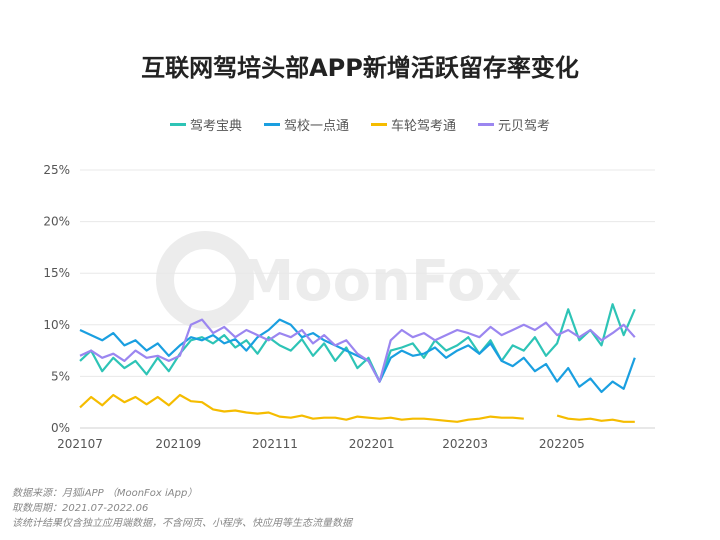 The width and height of the screenshot is (720, 540). I want to click on legend-label: 驾校一点通, so click(316, 126).